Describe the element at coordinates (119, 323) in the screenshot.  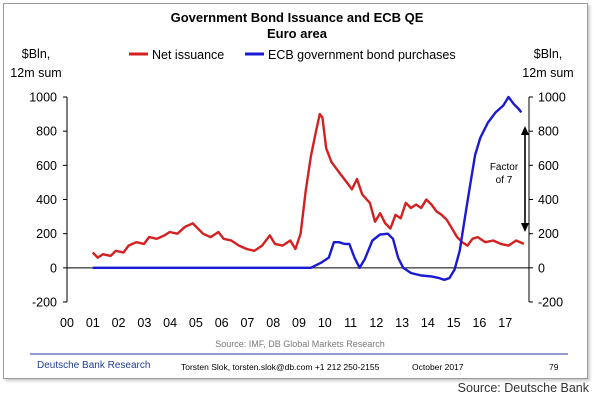
I see `x-tick-label: 02` at that location.